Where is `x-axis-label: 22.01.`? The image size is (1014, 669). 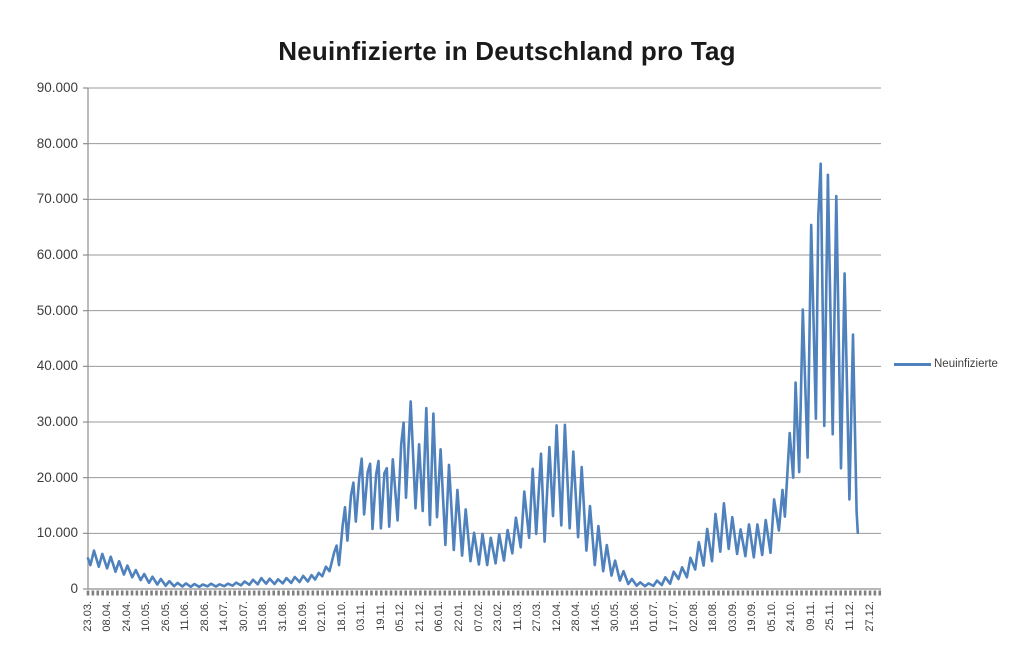
x-axis-label: 22.01. is located at coordinates (458, 616).